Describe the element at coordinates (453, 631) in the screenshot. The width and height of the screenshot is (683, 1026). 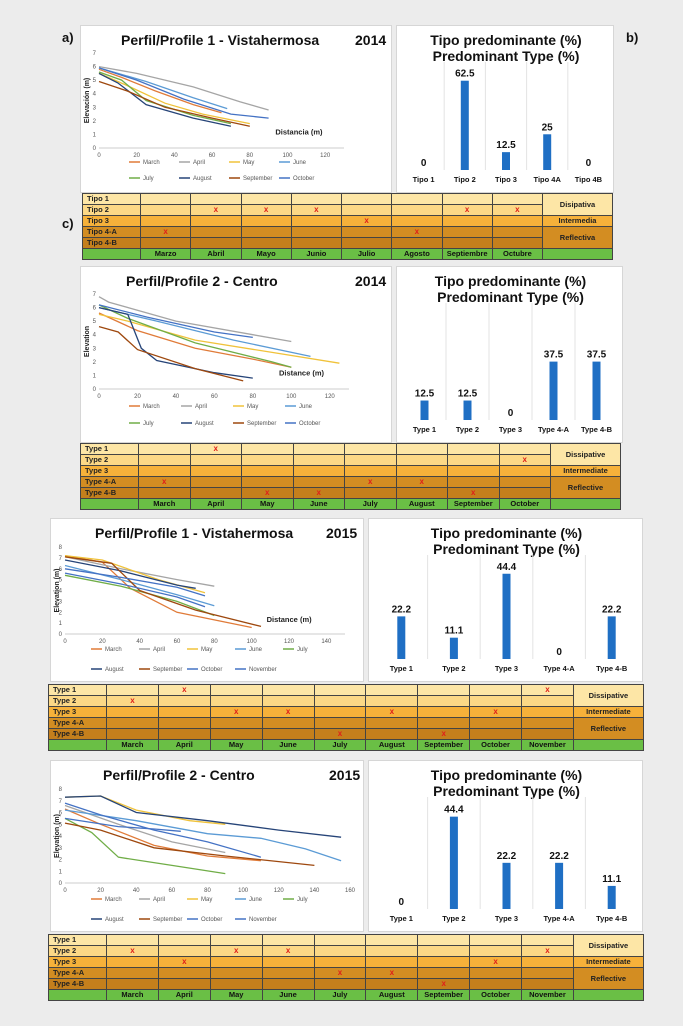
I see `bar-value-label: 11.1` at that location.